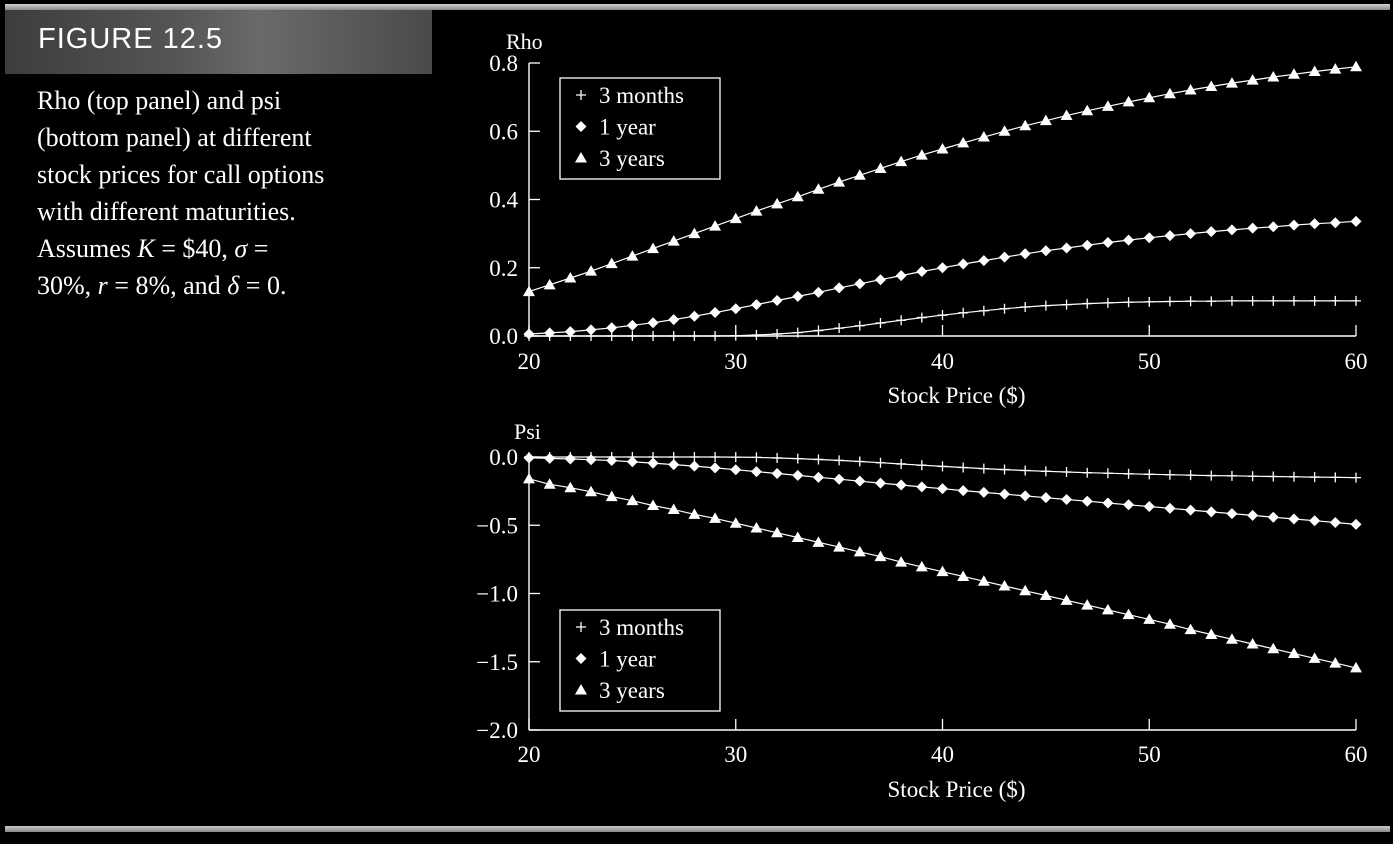 This screenshot has width=1393, height=844. Describe the element at coordinates (166, 211) in the screenshot. I see `caption-line-4: with different maturities.` at that location.